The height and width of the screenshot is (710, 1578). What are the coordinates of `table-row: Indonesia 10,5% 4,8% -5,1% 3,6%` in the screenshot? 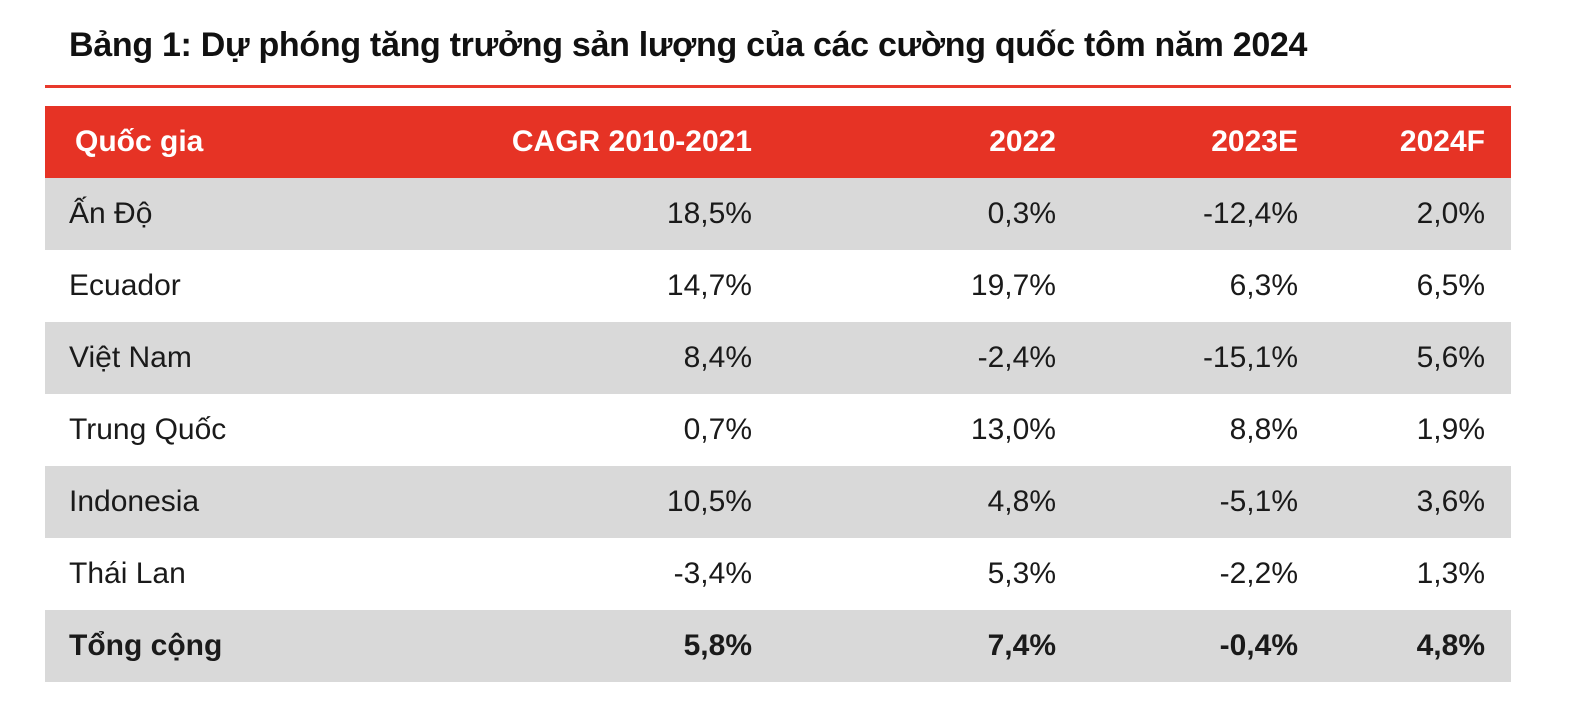 It's located at (778, 502).